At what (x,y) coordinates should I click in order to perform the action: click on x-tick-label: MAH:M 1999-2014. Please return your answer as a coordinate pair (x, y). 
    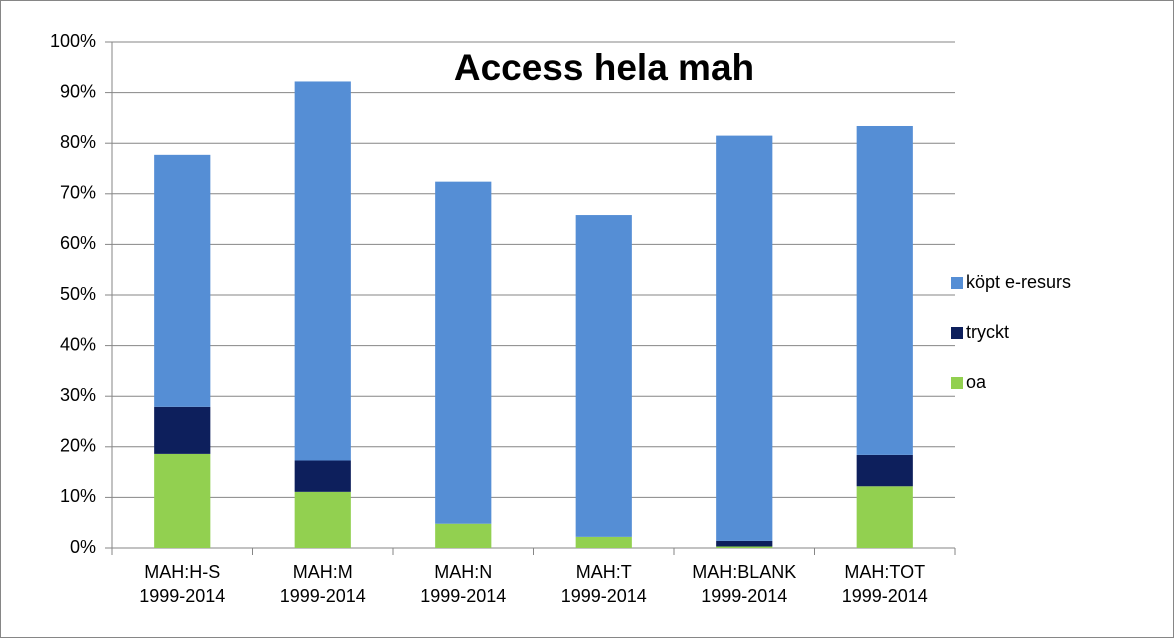
    Looking at the image, I should click on (322, 584).